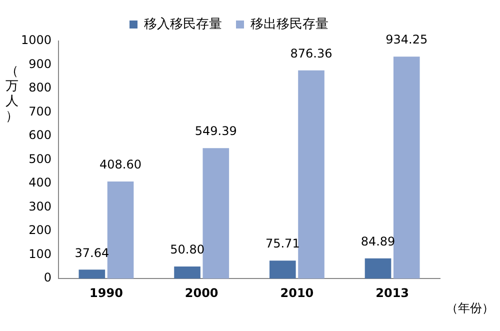 The height and width of the screenshot is (331, 500). Describe the element at coordinates (36, 40) in the screenshot. I see `y-tick-label: 1000` at that location.